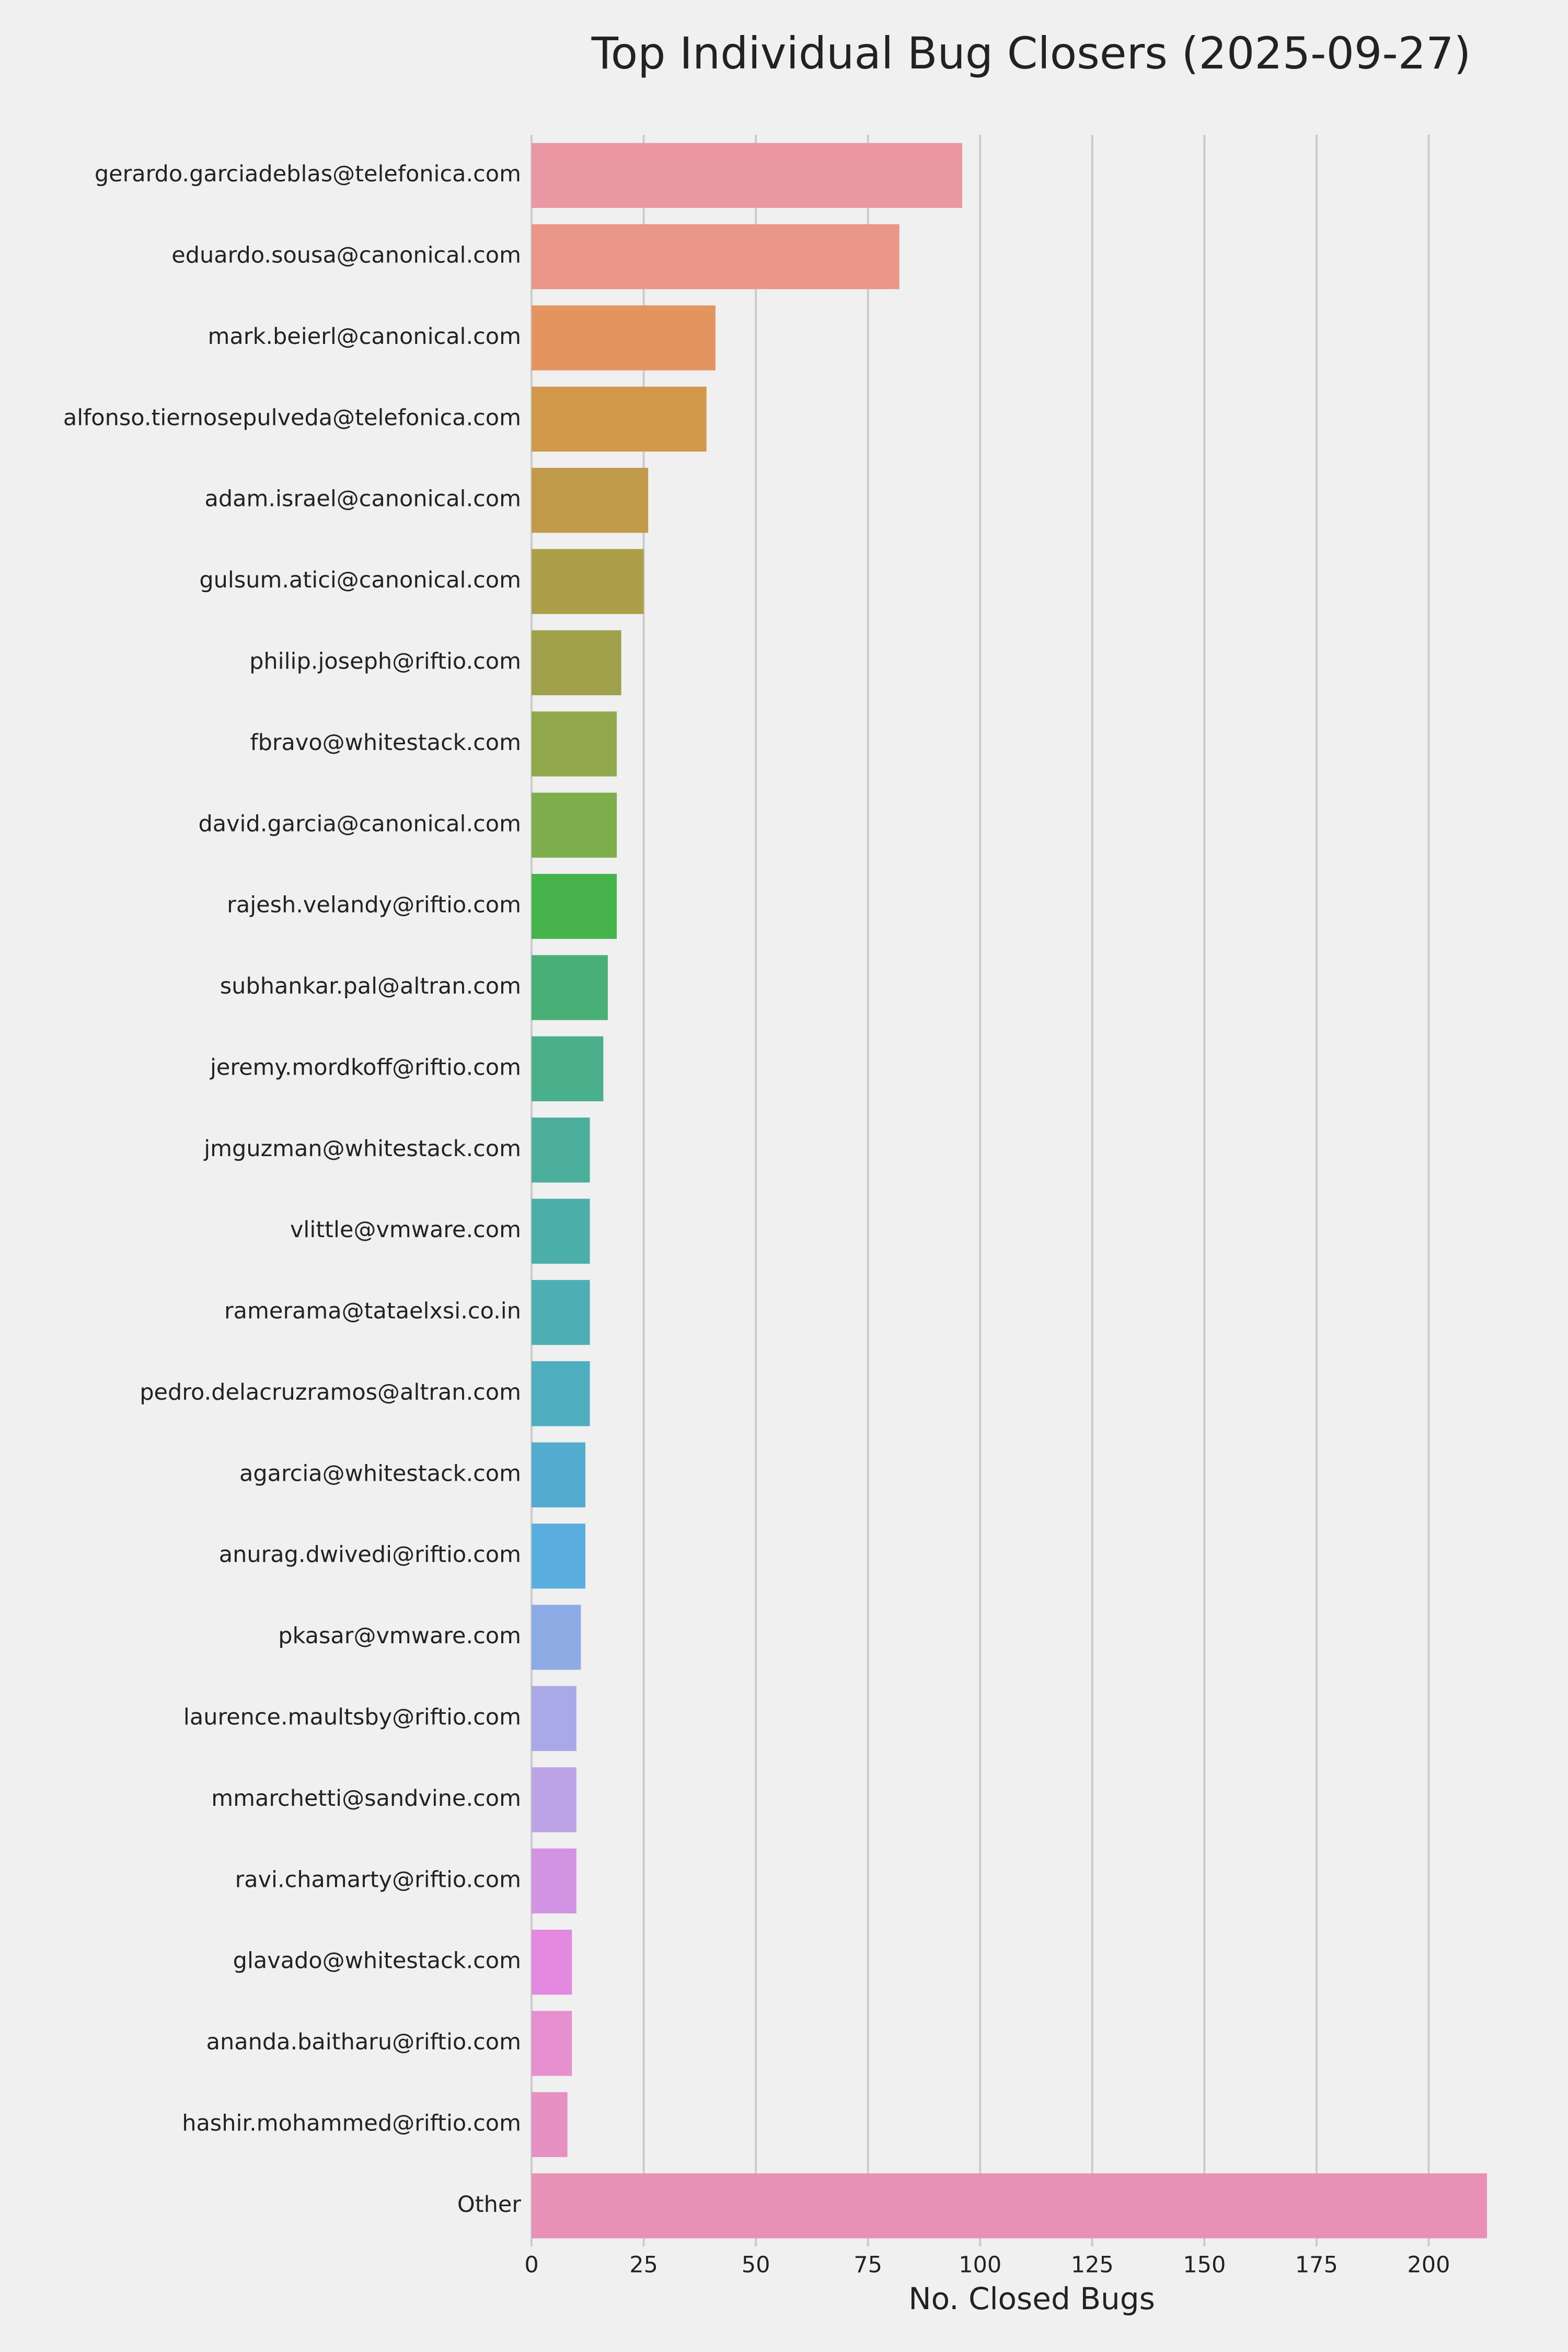 The image size is (1568, 2352). I want to click on y-tick-label: alfonso.tiernosepulveda@telefonica.com, so click(292, 418).